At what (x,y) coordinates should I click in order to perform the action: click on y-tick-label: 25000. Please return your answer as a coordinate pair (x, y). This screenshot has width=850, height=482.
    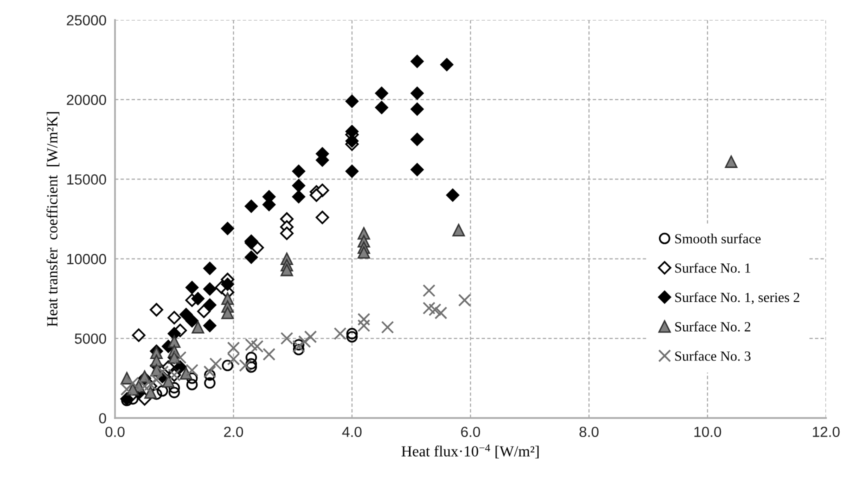
    Looking at the image, I should click on (86, 20).